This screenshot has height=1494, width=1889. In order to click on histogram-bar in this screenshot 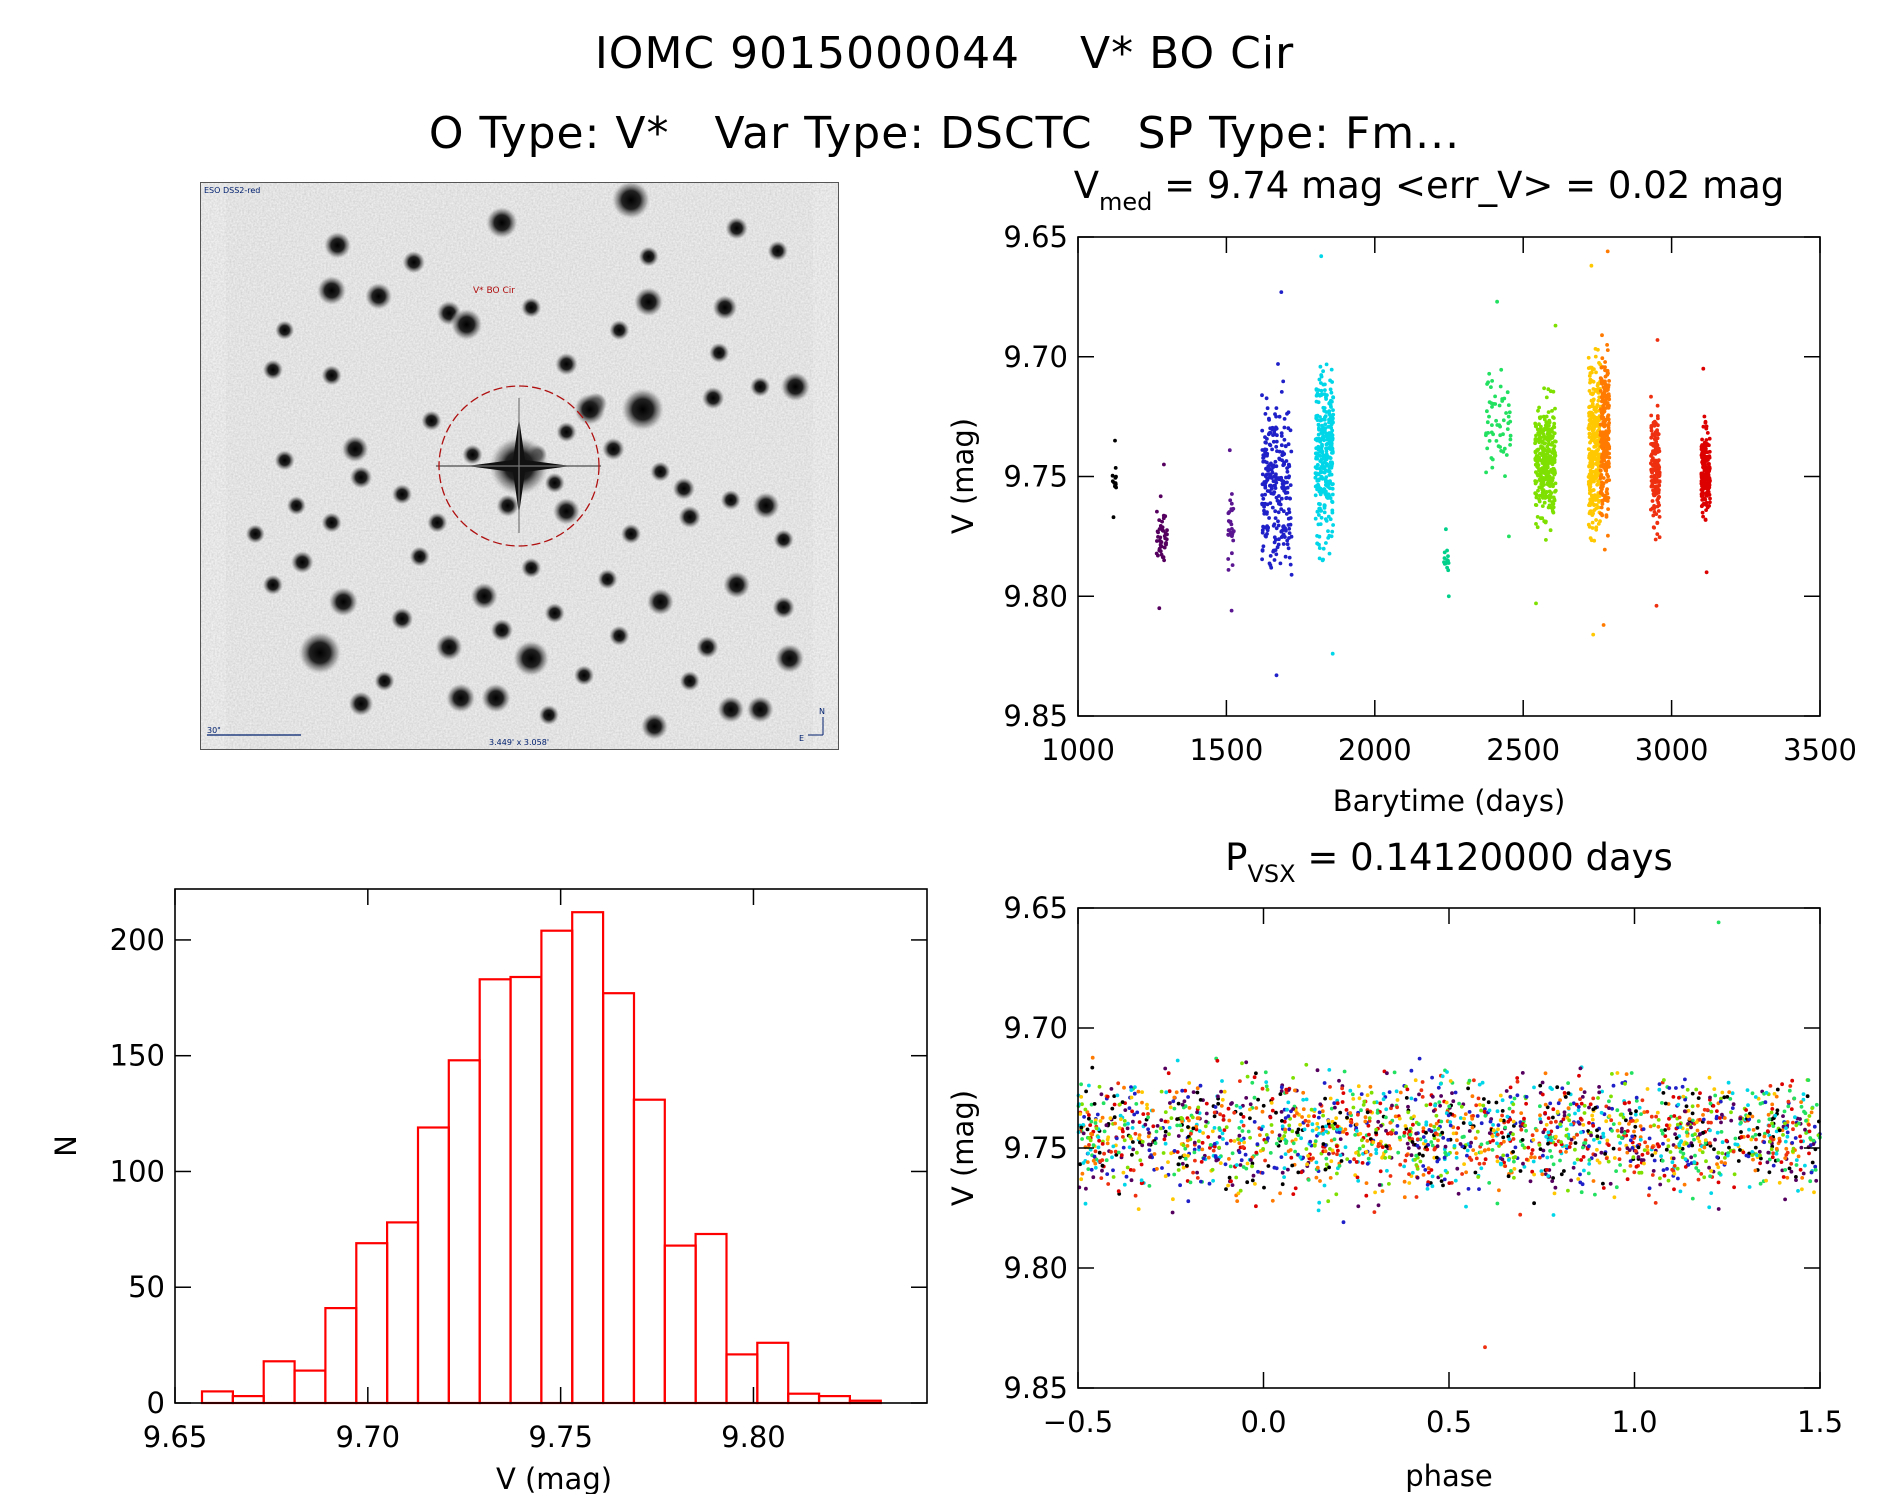, I will do `click(464, 1232)`.